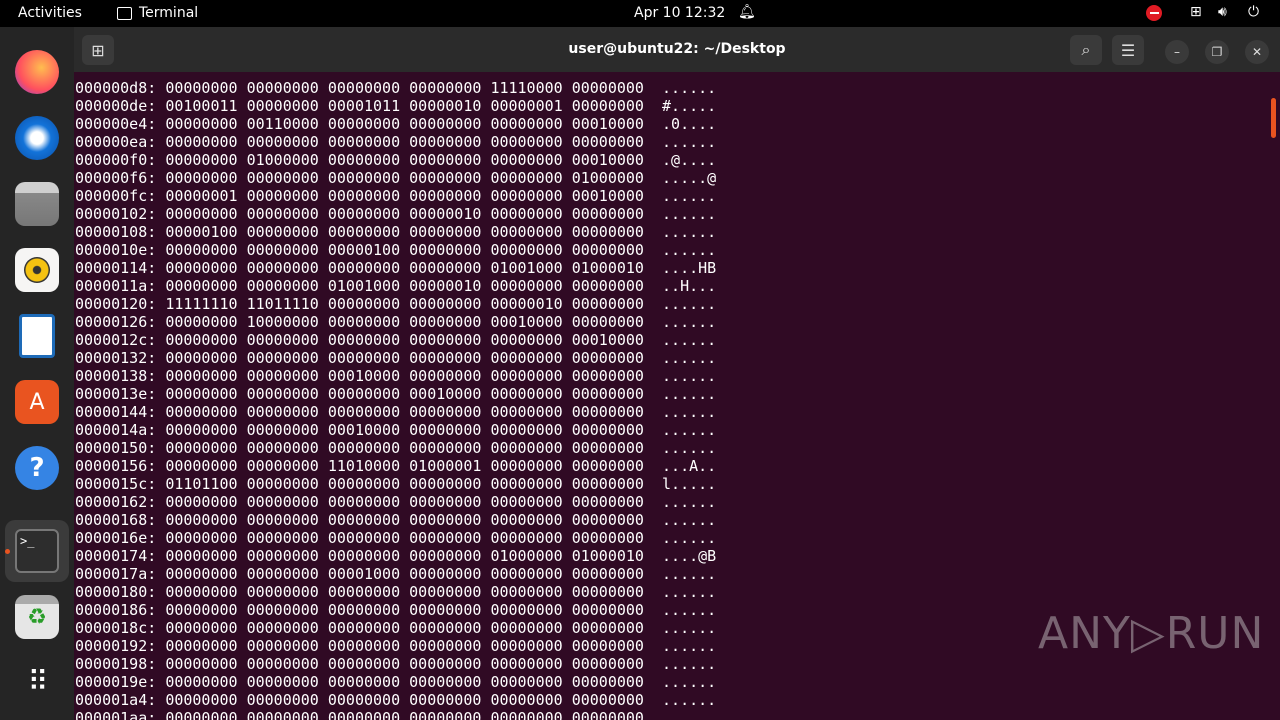 The image size is (1280, 720). What do you see at coordinates (37, 138) in the screenshot?
I see `thunderbird-icon` at bounding box center [37, 138].